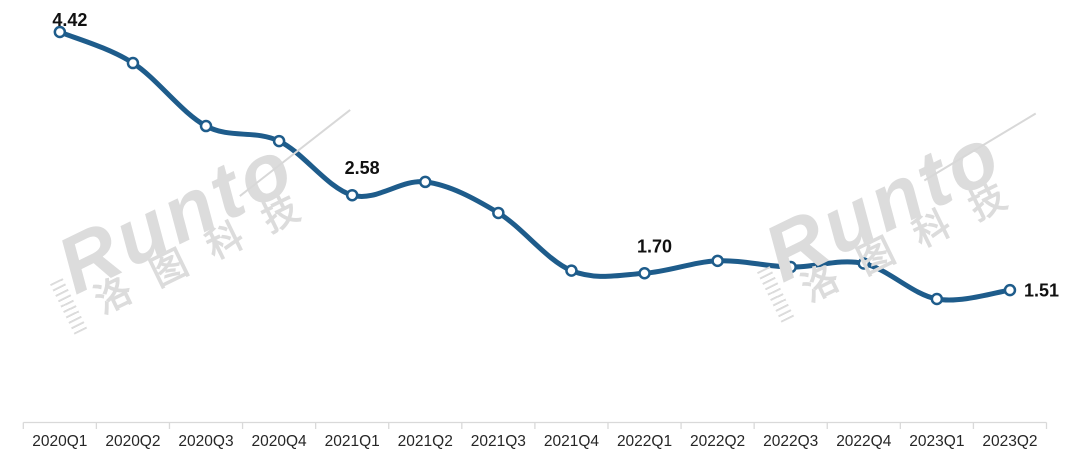 The image size is (1080, 467). What do you see at coordinates (936, 441) in the screenshot?
I see `x-axis-label: 2023Q1` at bounding box center [936, 441].